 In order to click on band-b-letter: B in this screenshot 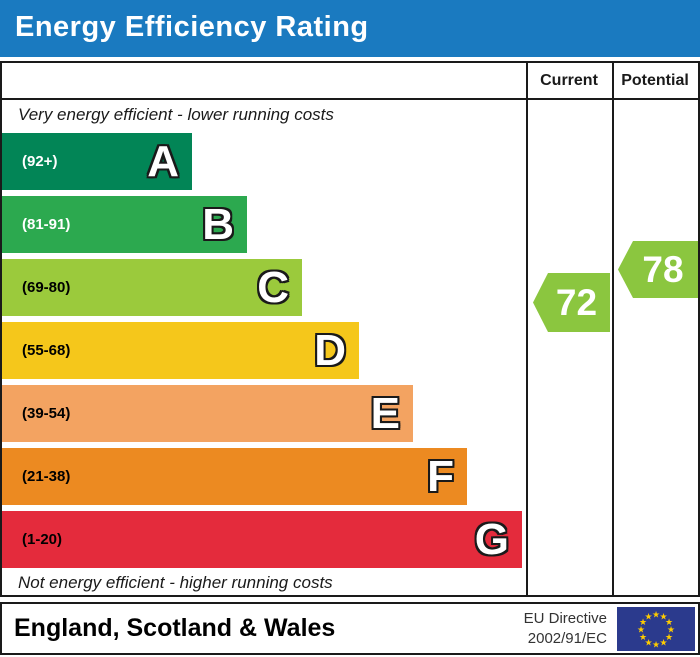, I will do `click(218, 224)`.